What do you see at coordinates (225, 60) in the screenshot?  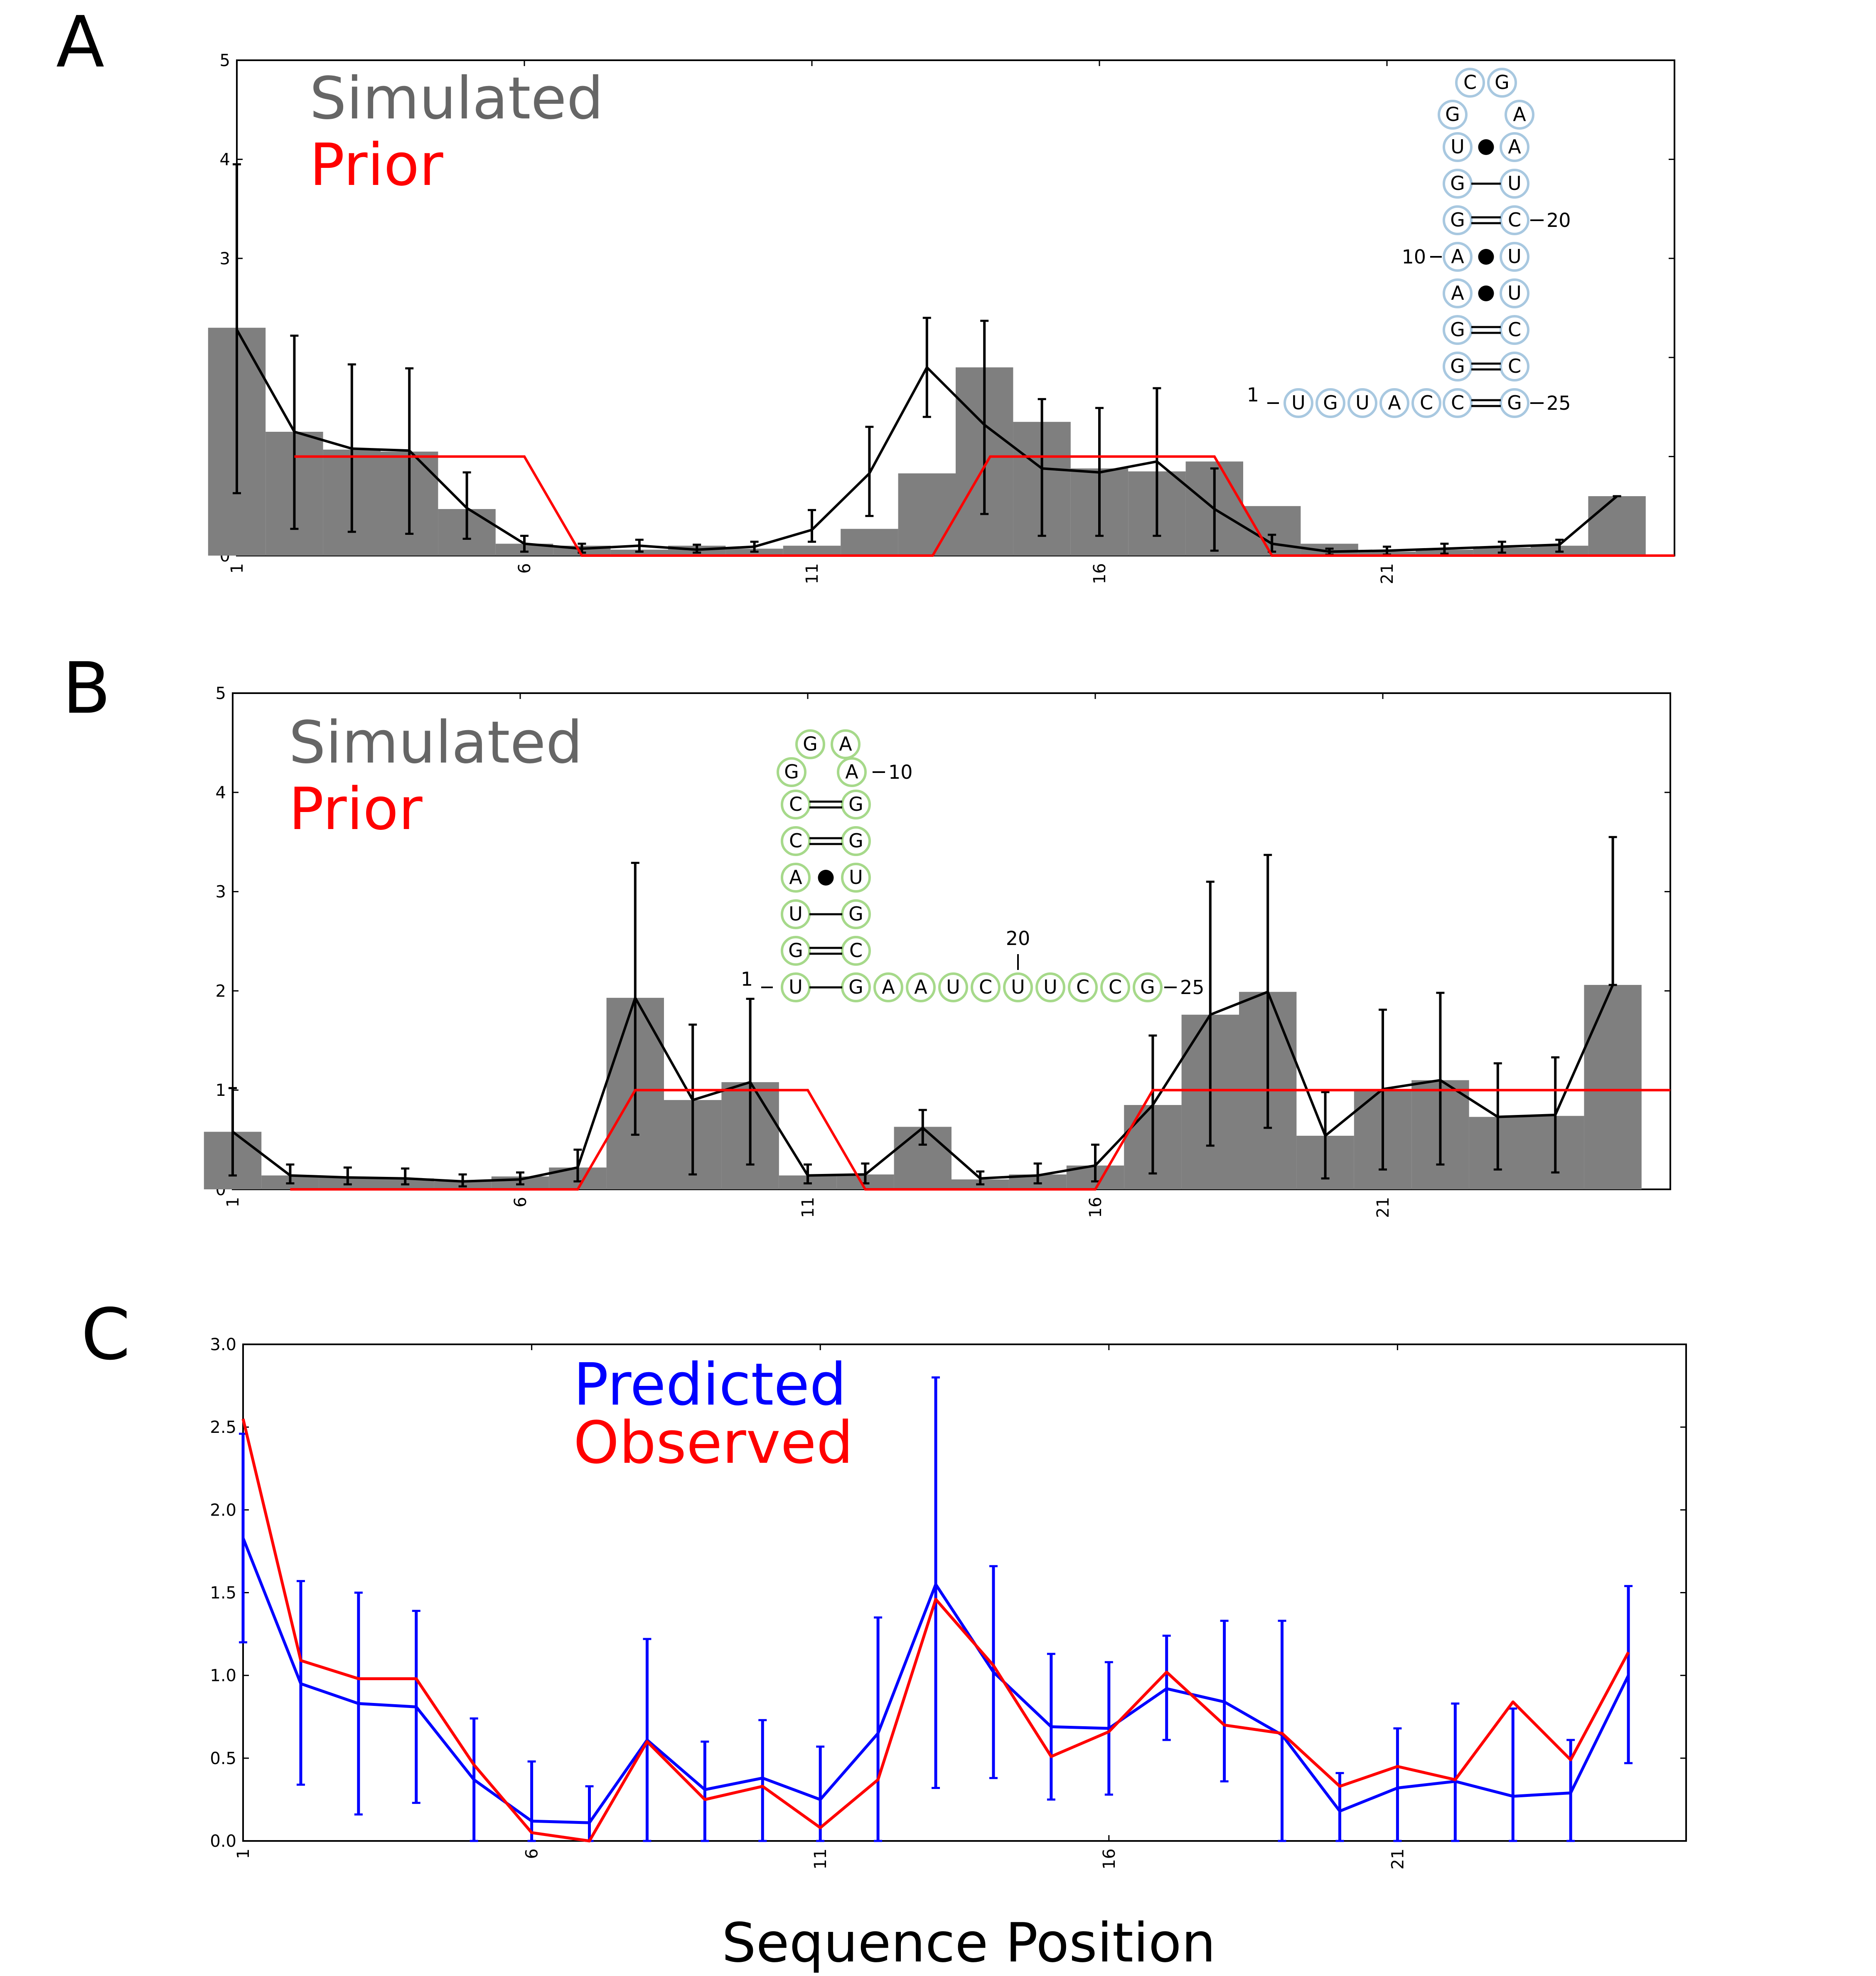 I see `y-tick-label: 5` at bounding box center [225, 60].